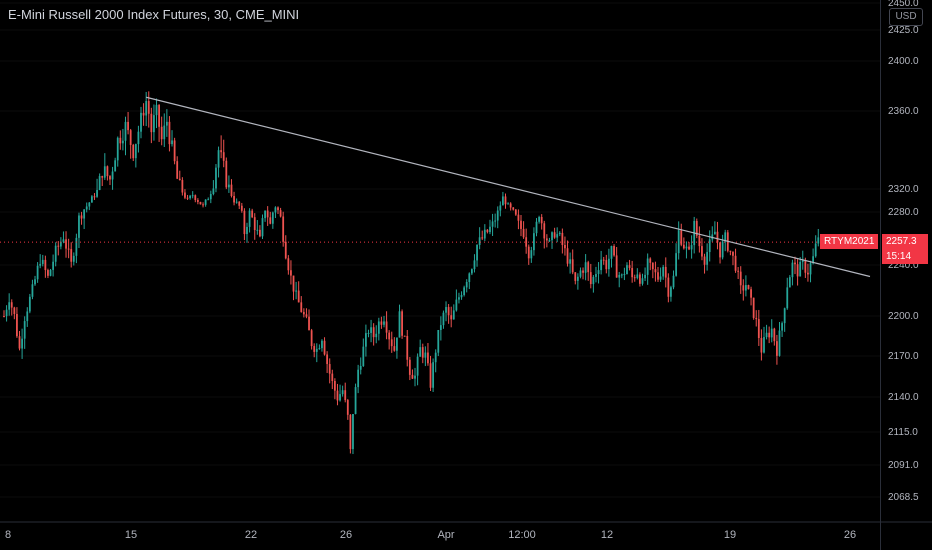 Image resolution: width=932 pixels, height=550 pixels. I want to click on time-tick-label: Apr, so click(445, 535).